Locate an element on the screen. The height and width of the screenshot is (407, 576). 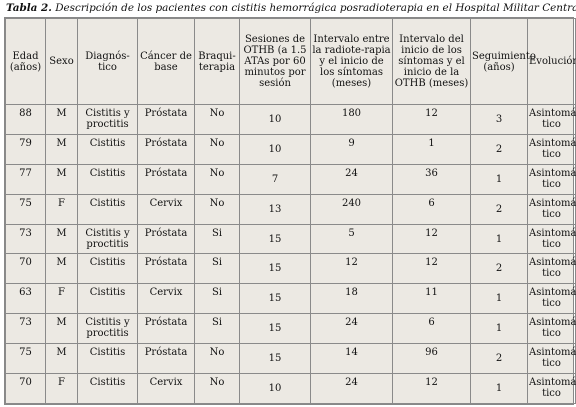
header-follow-up: Seguimiento (años) is located at coordinates (503, 61).